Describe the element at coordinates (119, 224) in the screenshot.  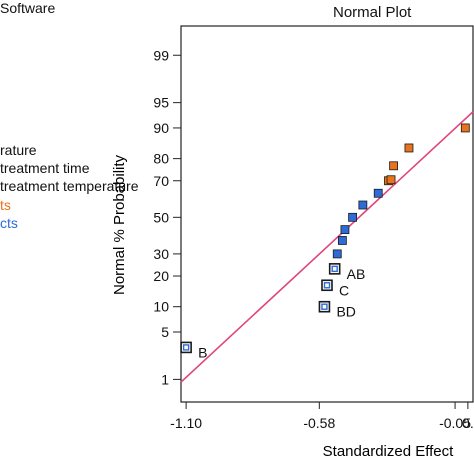
I see `y-axis-label: Normal % Probability` at that location.